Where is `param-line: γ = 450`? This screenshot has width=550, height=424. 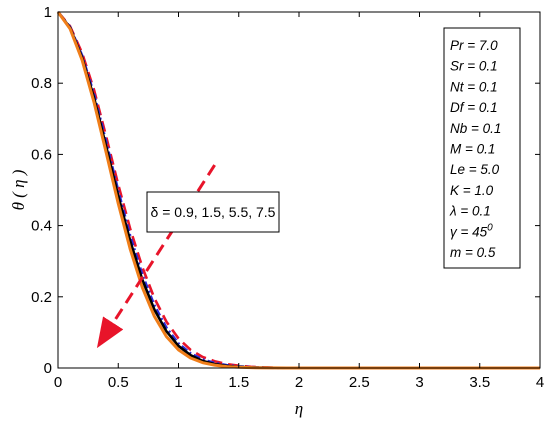 param-line: γ = 450 is located at coordinates (471, 230).